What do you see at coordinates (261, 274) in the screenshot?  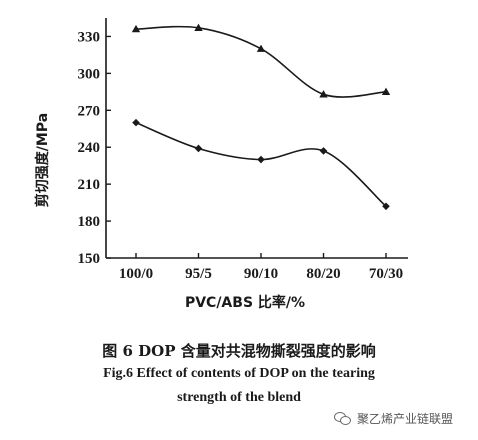 I see `x-tick-label: 90/10` at bounding box center [261, 274].